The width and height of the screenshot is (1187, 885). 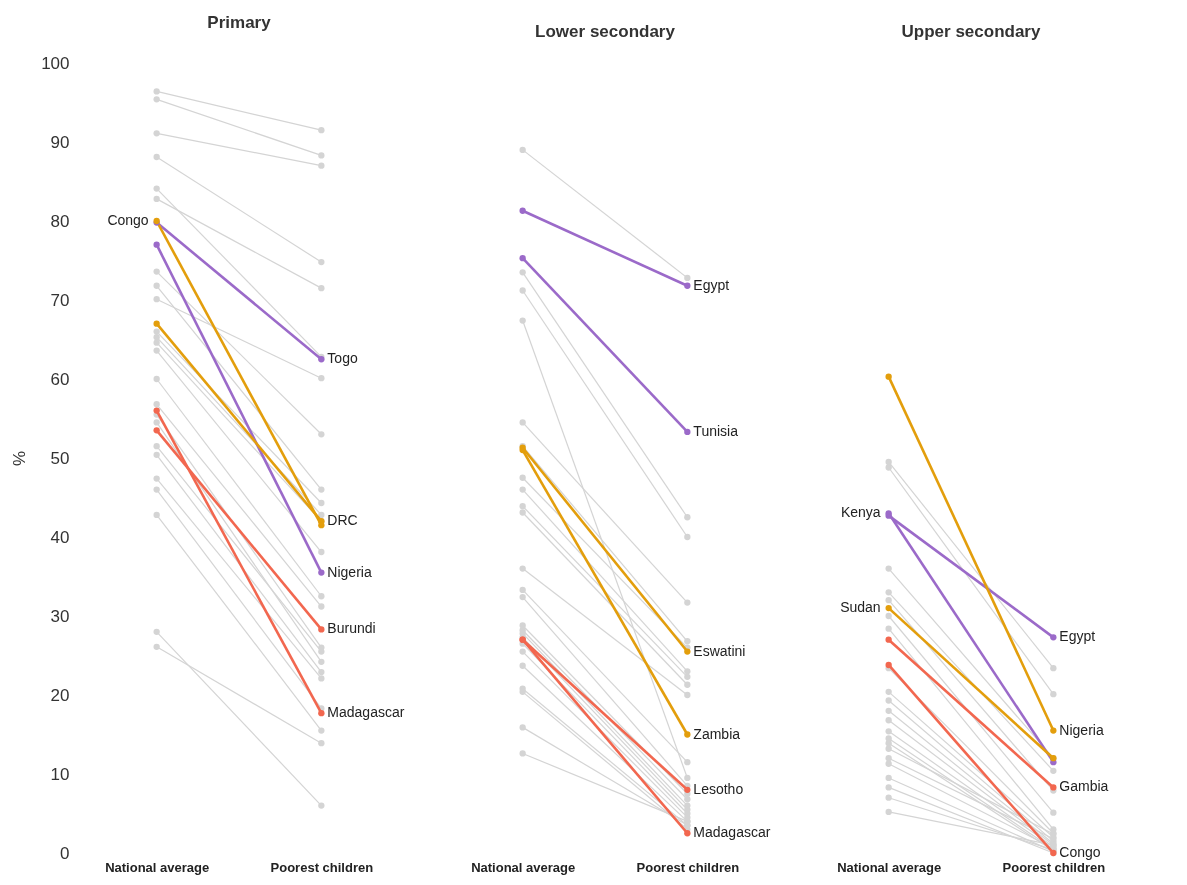 What do you see at coordinates (718, 788) in the screenshot?
I see `series-label: Lesotho` at bounding box center [718, 788].